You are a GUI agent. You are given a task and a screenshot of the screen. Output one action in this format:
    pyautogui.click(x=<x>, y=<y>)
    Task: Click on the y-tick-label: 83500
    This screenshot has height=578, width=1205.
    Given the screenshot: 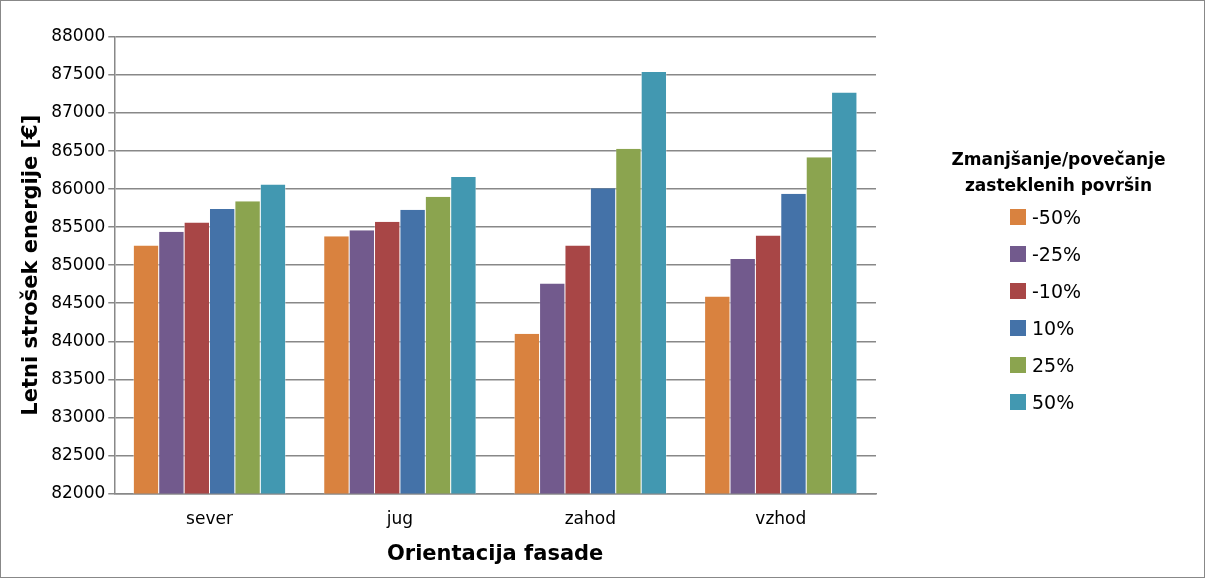 What is the action you would take?
    pyautogui.click(x=78, y=377)
    